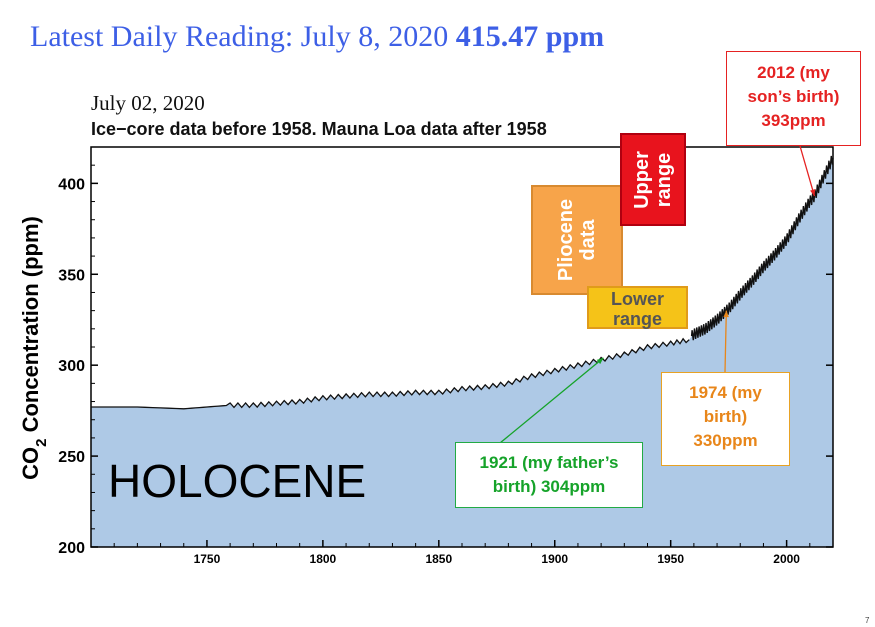 The width and height of the screenshot is (875, 627). Describe the element at coordinates (637, 299) in the screenshot. I see `lower-line1: Lower` at that location.